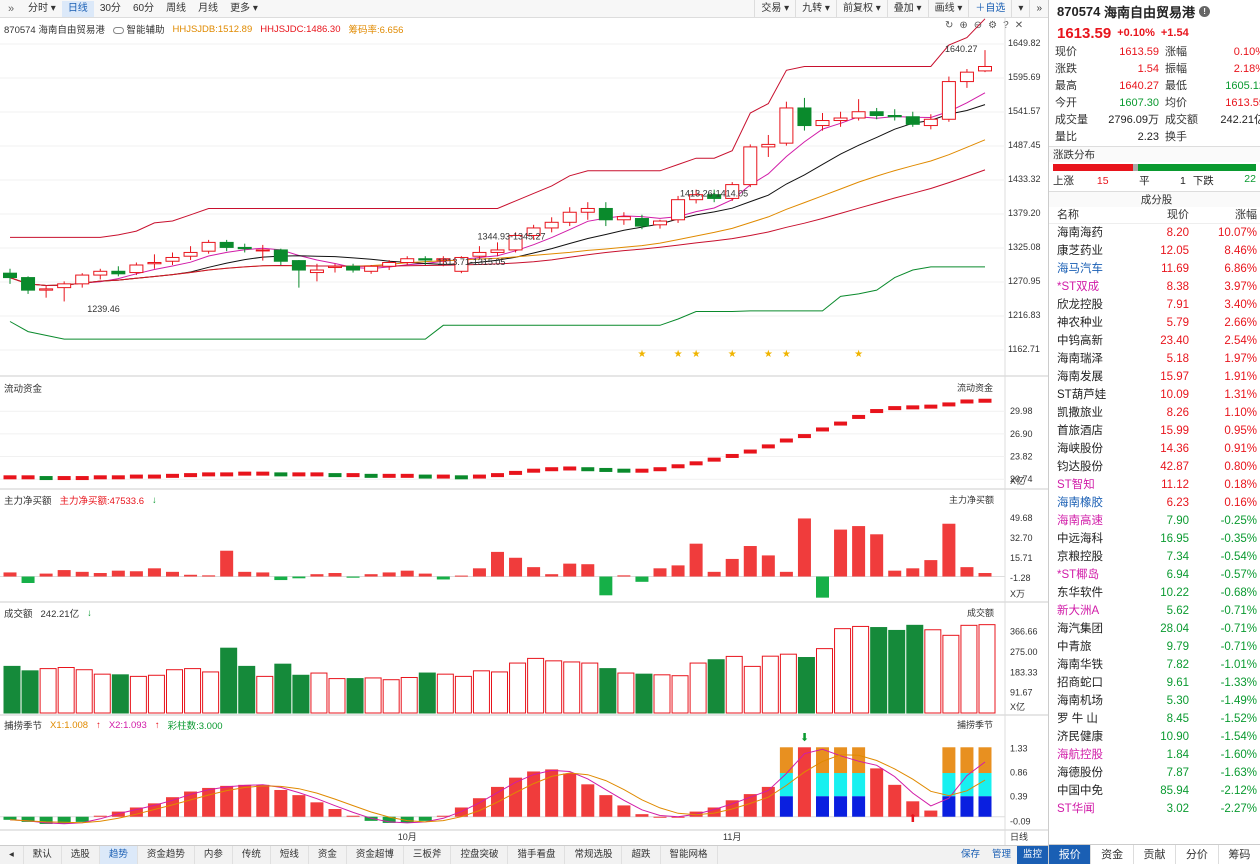  What do you see at coordinates (949, 25) in the screenshot?
I see `refresh-icon: ↻` at bounding box center [949, 25].